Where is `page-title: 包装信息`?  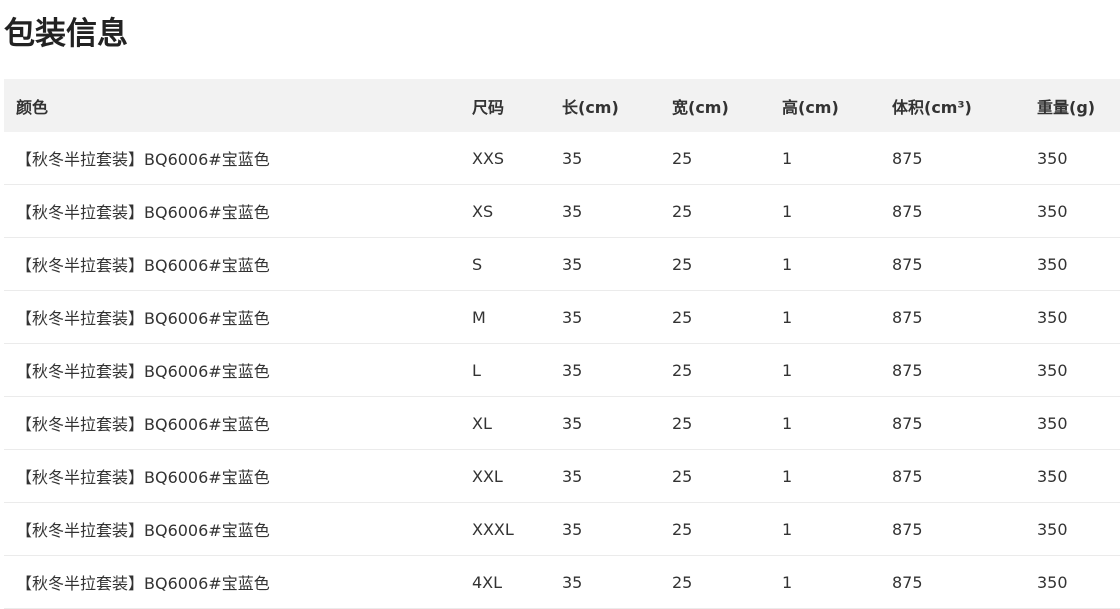
page-title: 包装信息 is located at coordinates (66, 34).